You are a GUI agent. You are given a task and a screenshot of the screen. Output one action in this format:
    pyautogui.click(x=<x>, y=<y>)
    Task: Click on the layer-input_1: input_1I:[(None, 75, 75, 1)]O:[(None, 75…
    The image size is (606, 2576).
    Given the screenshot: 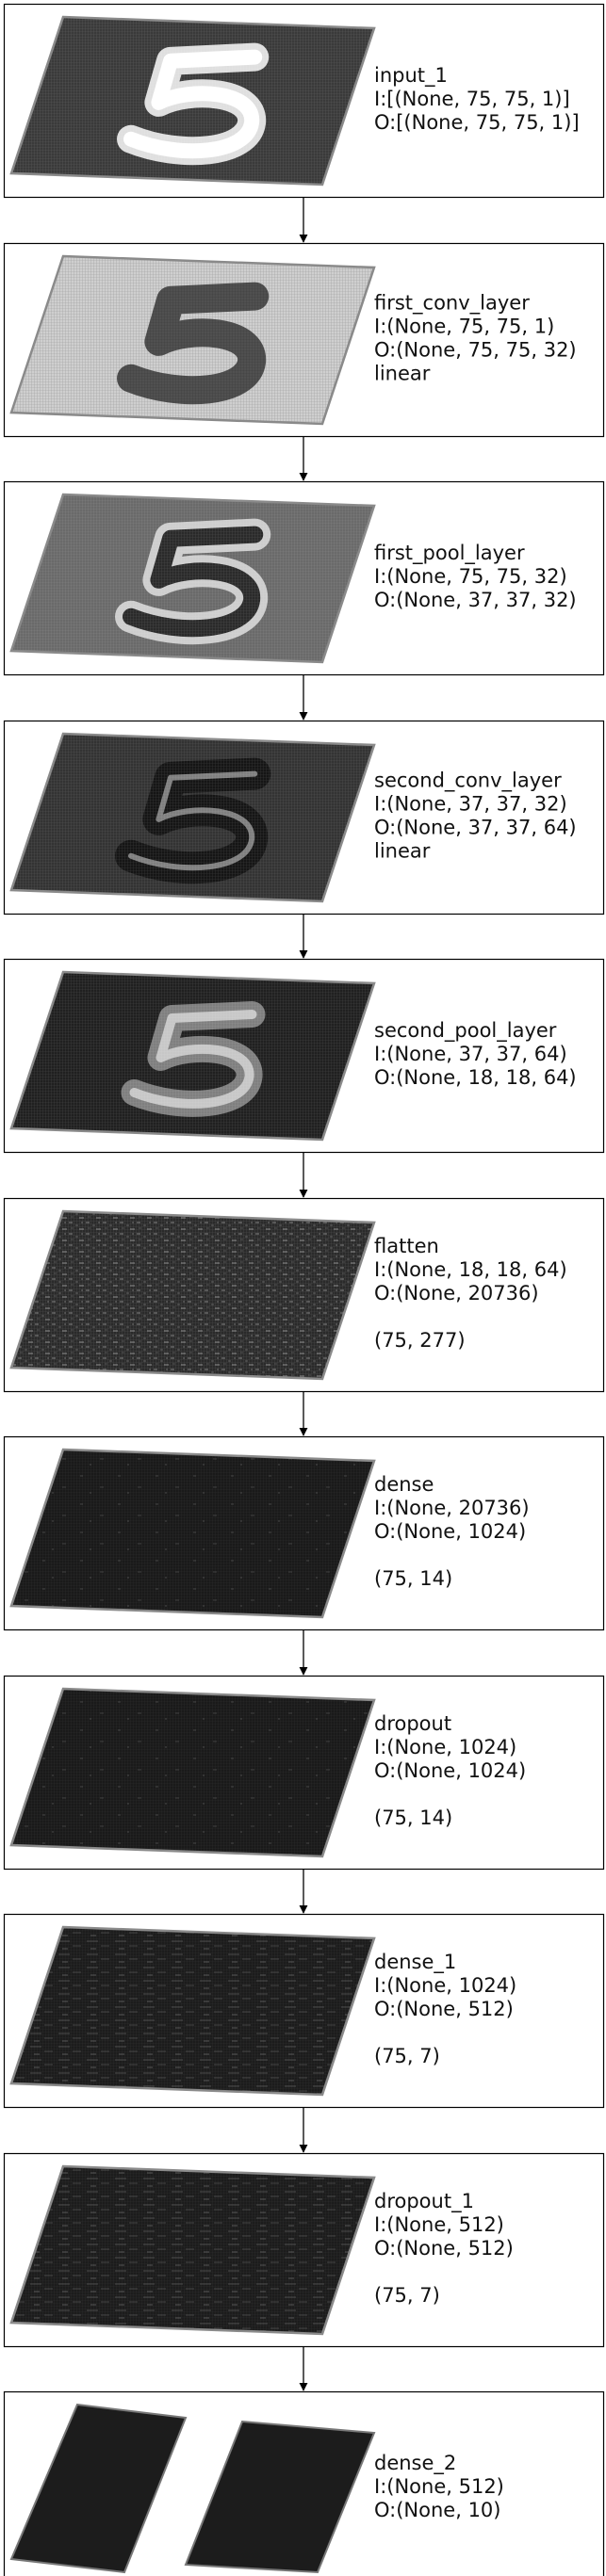 What is the action you would take?
    pyautogui.click(x=304, y=123)
    